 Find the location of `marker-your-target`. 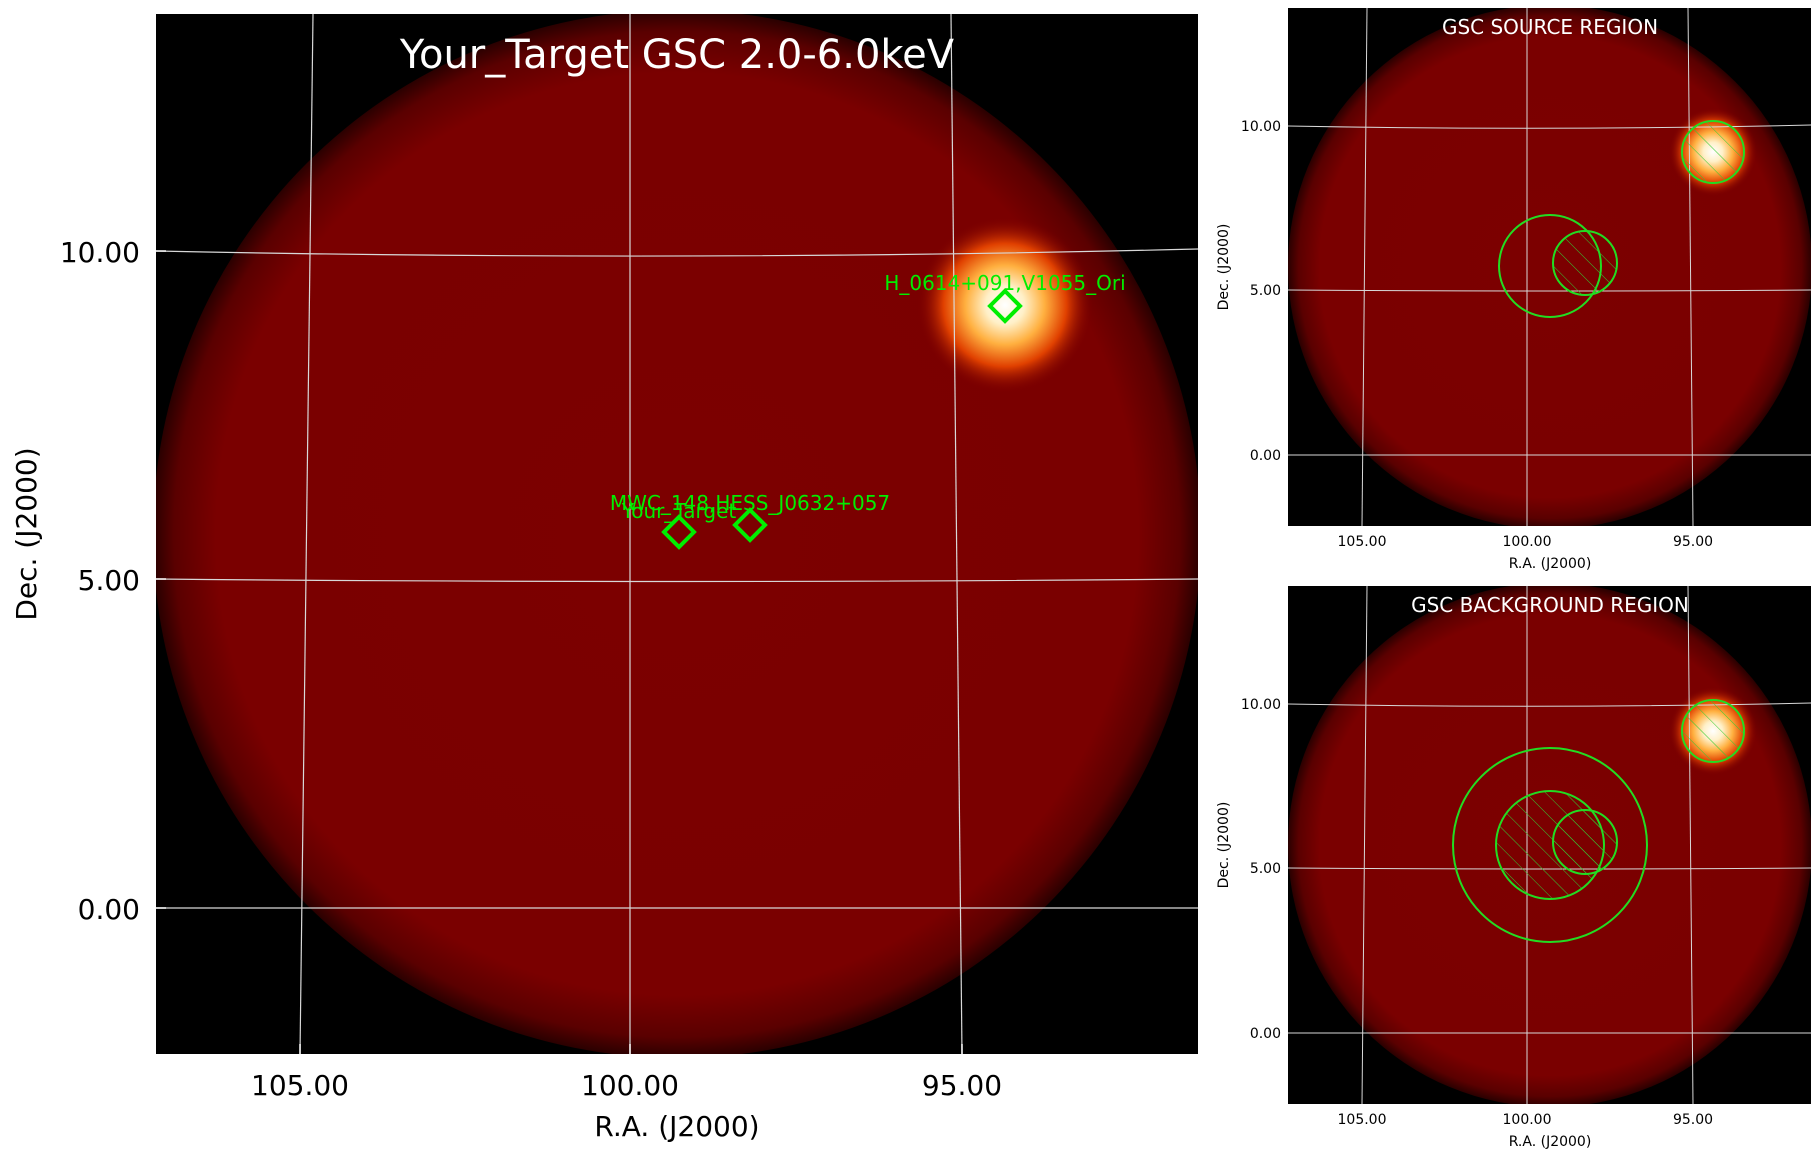

marker-your-target is located at coordinates (679, 532).